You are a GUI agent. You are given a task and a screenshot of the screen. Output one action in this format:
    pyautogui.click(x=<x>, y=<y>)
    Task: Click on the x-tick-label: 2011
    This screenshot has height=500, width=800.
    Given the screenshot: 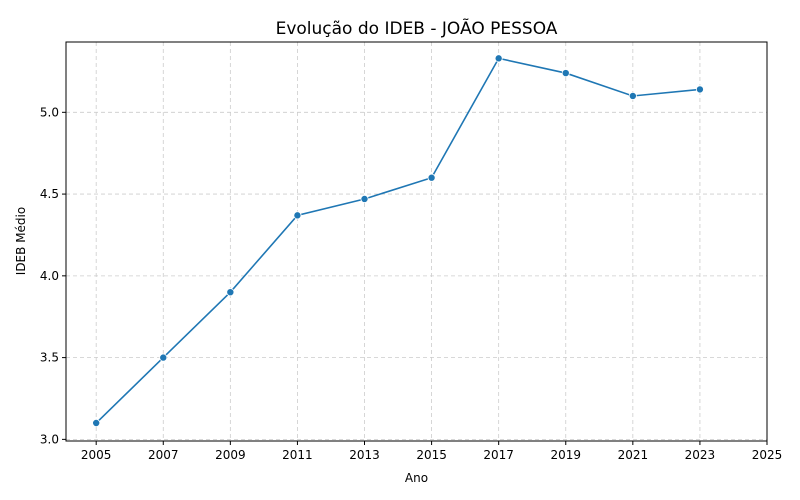 What is the action you would take?
    pyautogui.click(x=297, y=455)
    